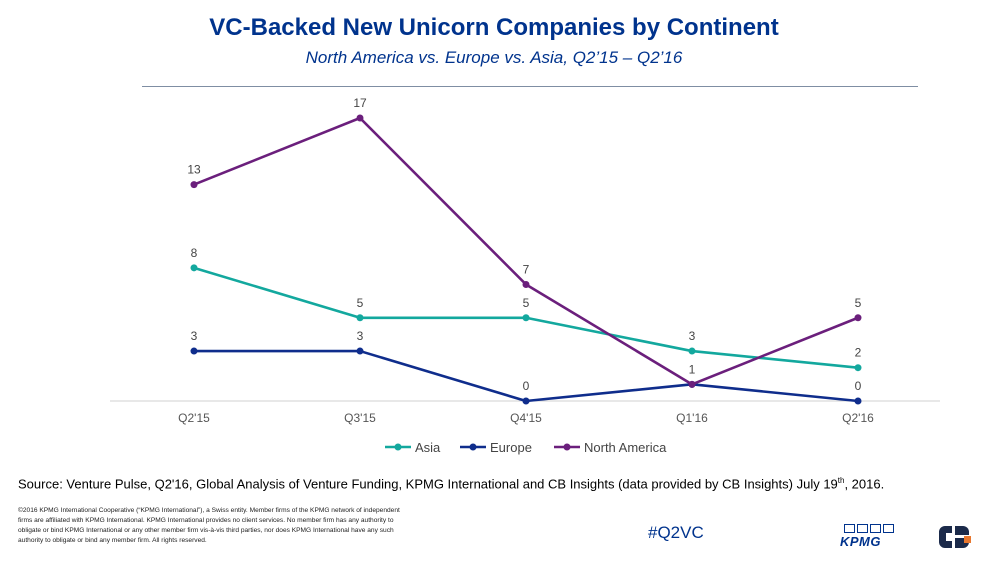 The width and height of the screenshot is (988, 567). I want to click on data-label-north-america: 13, so click(194, 170).